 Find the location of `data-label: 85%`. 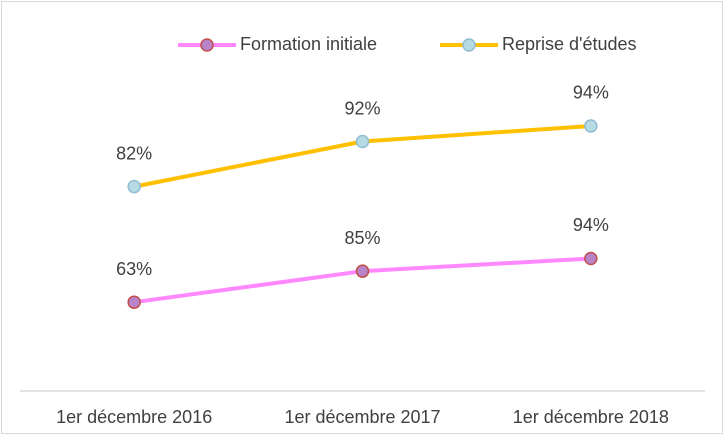

data-label: 85% is located at coordinates (362, 238).